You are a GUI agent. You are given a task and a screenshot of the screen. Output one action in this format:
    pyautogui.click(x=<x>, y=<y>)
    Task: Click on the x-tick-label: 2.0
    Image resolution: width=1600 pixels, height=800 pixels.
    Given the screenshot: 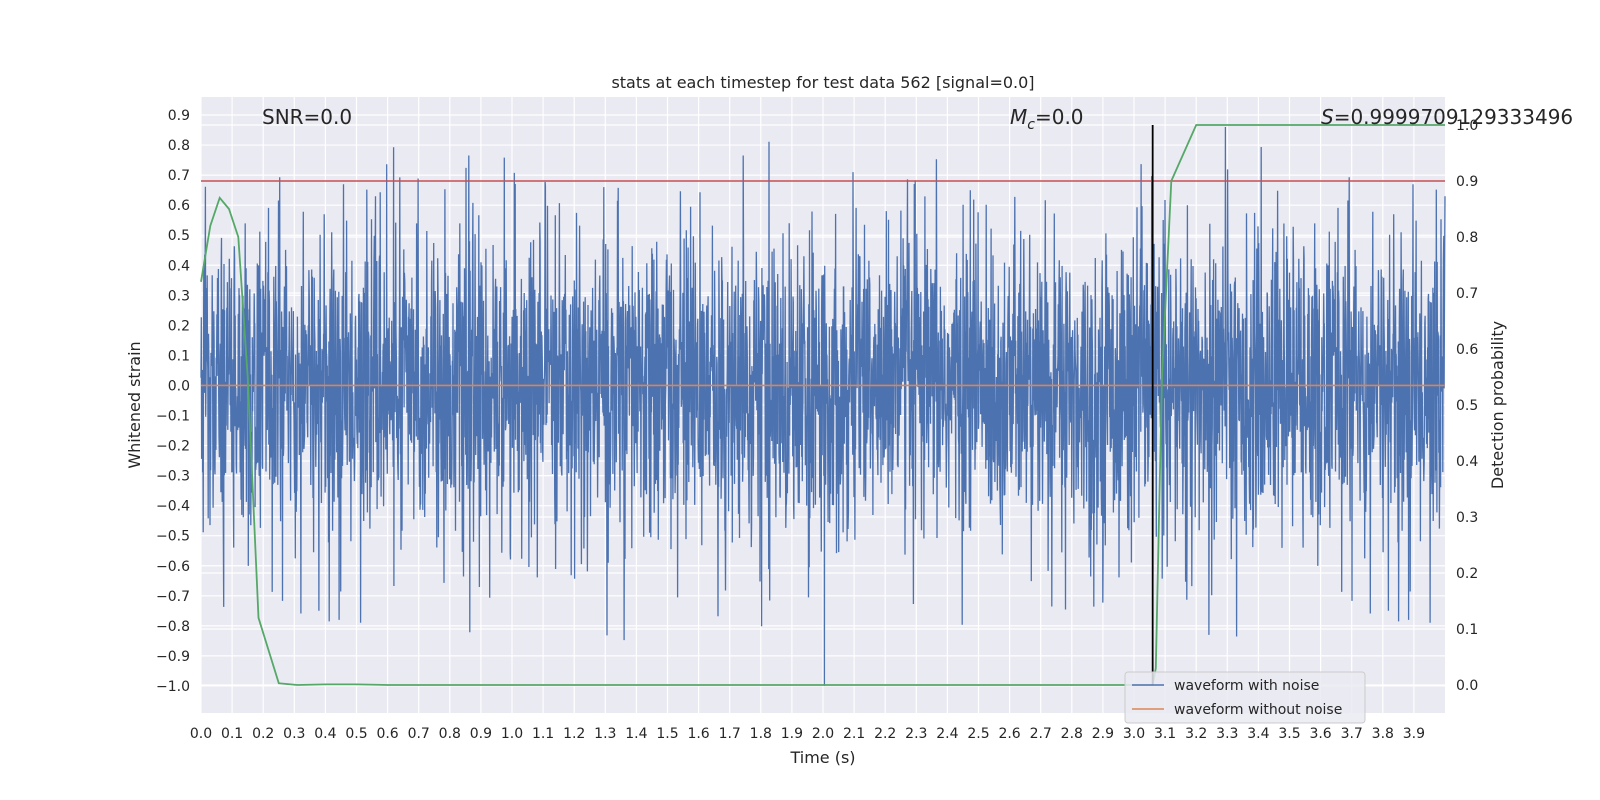 What is the action you would take?
    pyautogui.click(x=823, y=734)
    